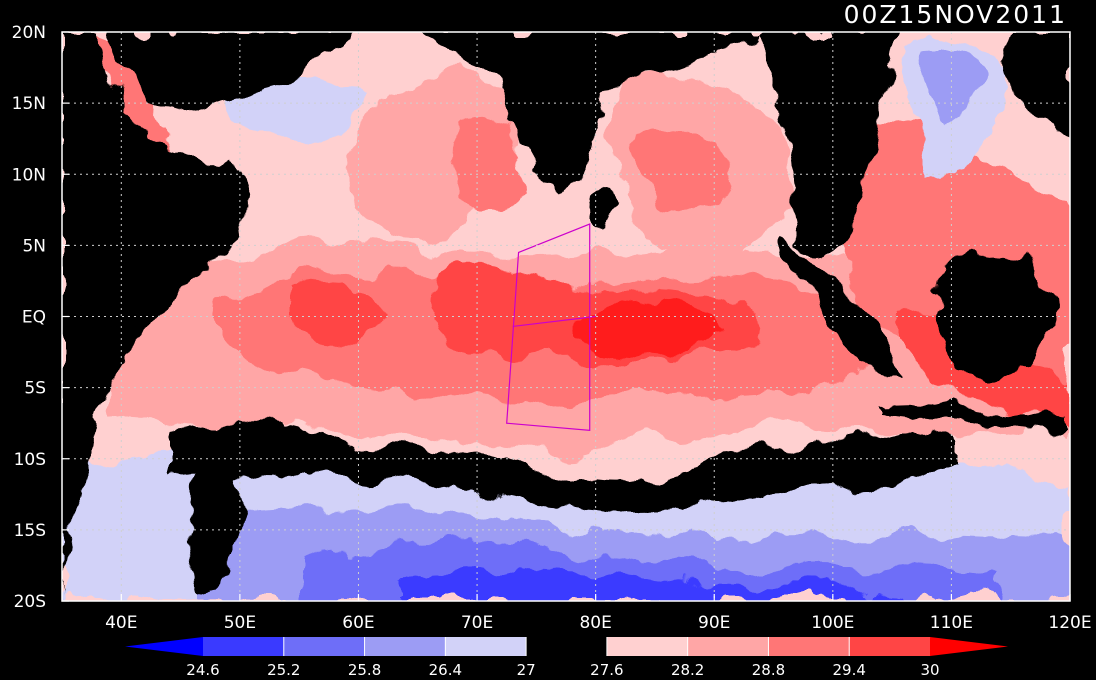 This screenshot has width=1096, height=680. Describe the element at coordinates (29, 104) in the screenshot. I see `y-tick-label: 15N` at that location.